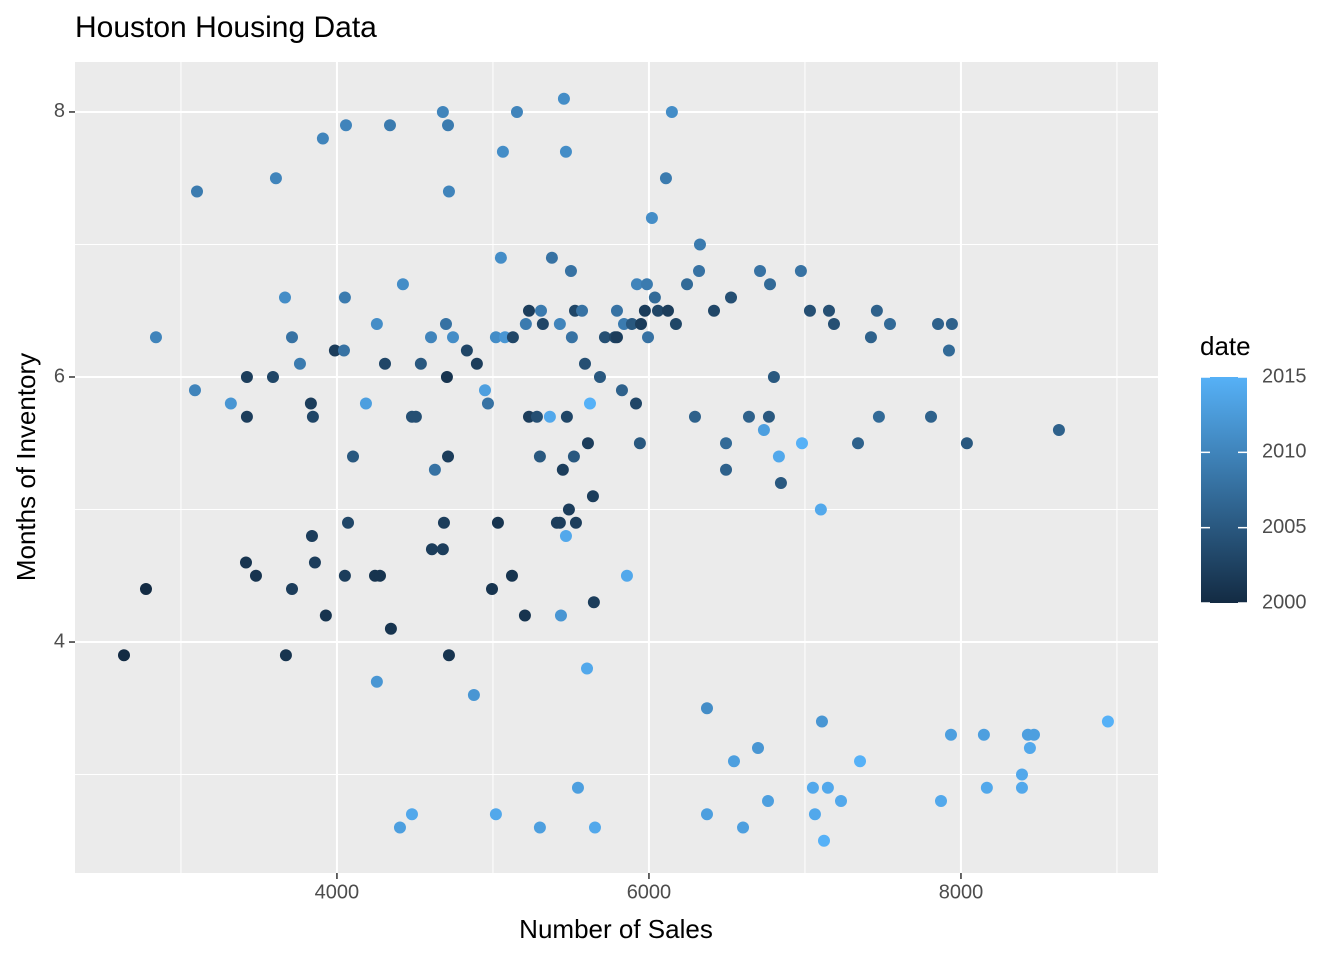  I want to click on colorbar-label: 2005, so click(1284, 527).